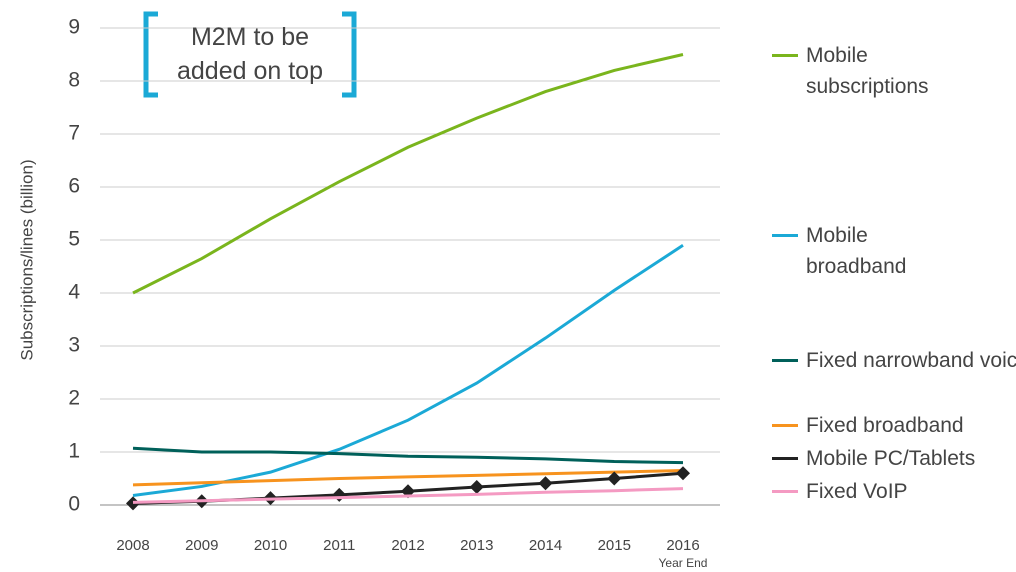 Image resolution: width=1016 pixels, height=572 pixels. Describe the element at coordinates (867, 71) in the screenshot. I see `legend-label: Mobile subscriptions` at that location.